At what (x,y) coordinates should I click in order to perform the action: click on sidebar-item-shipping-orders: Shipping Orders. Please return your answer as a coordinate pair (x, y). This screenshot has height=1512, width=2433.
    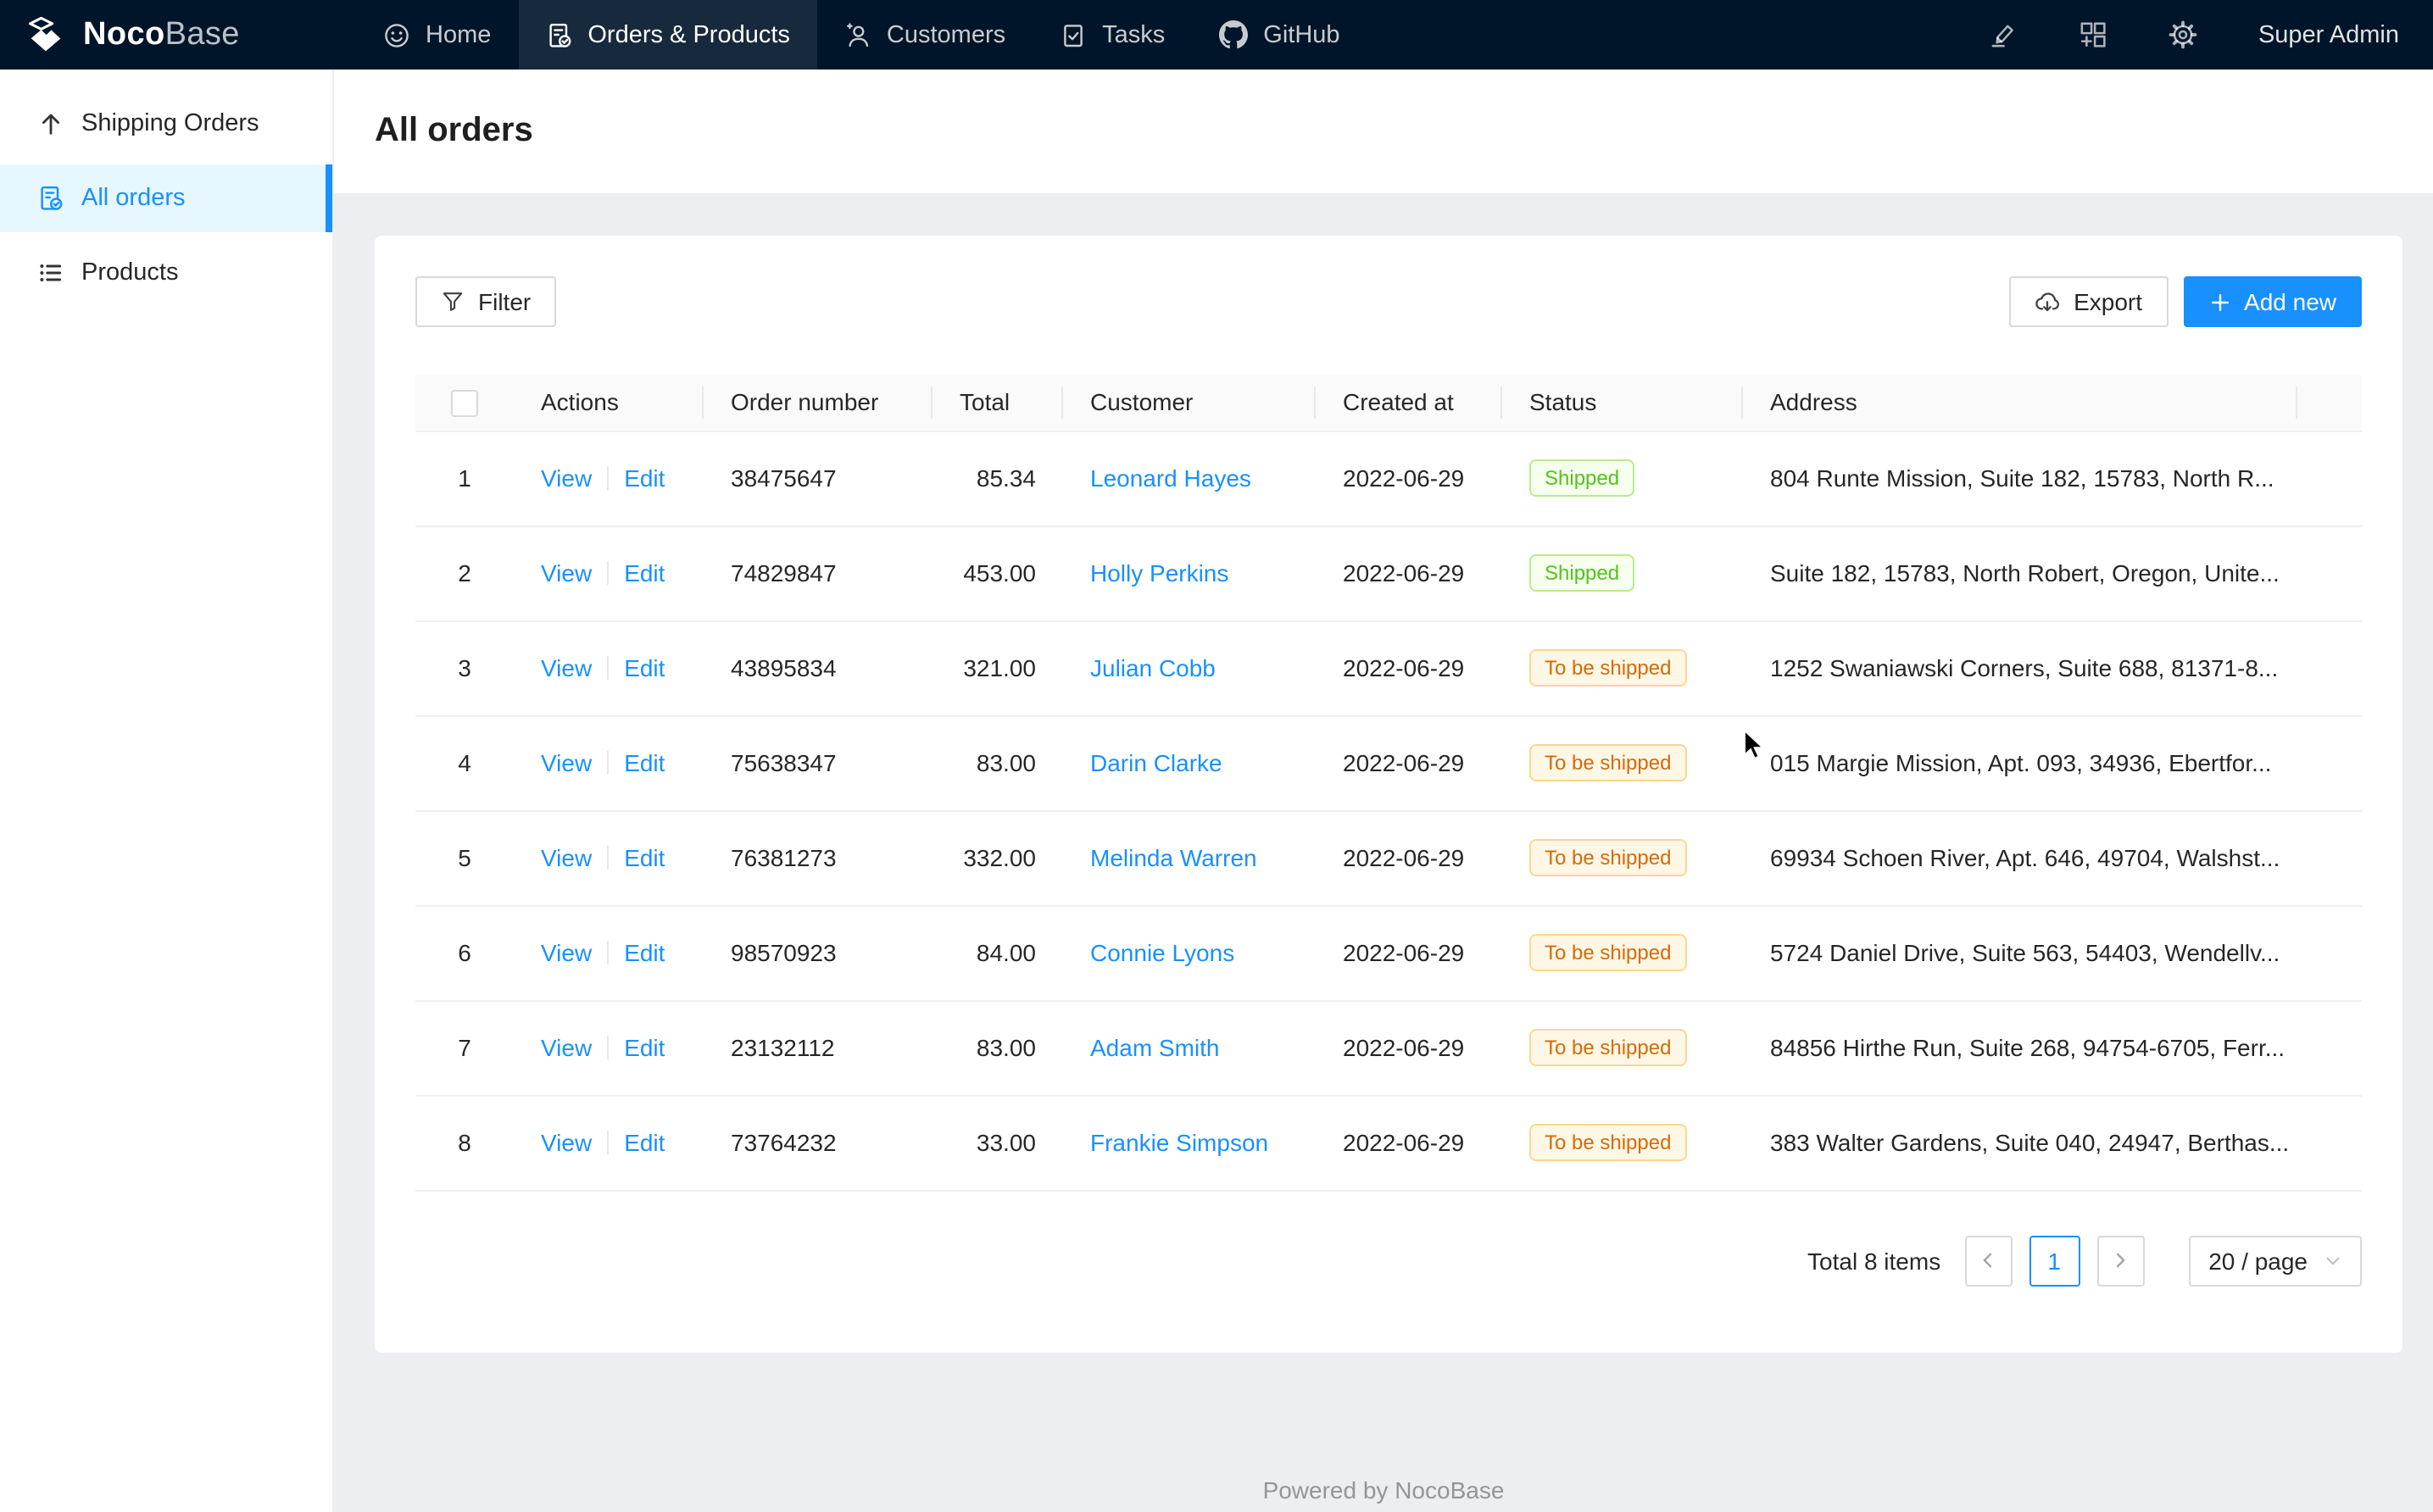
    Looking at the image, I should click on (166, 124).